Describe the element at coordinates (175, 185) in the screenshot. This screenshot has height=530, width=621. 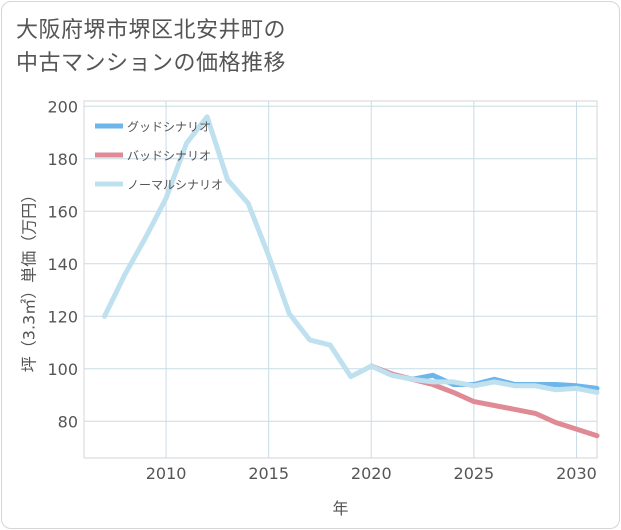
I see `legend-label-normal: ノーマルシナリオ` at that location.